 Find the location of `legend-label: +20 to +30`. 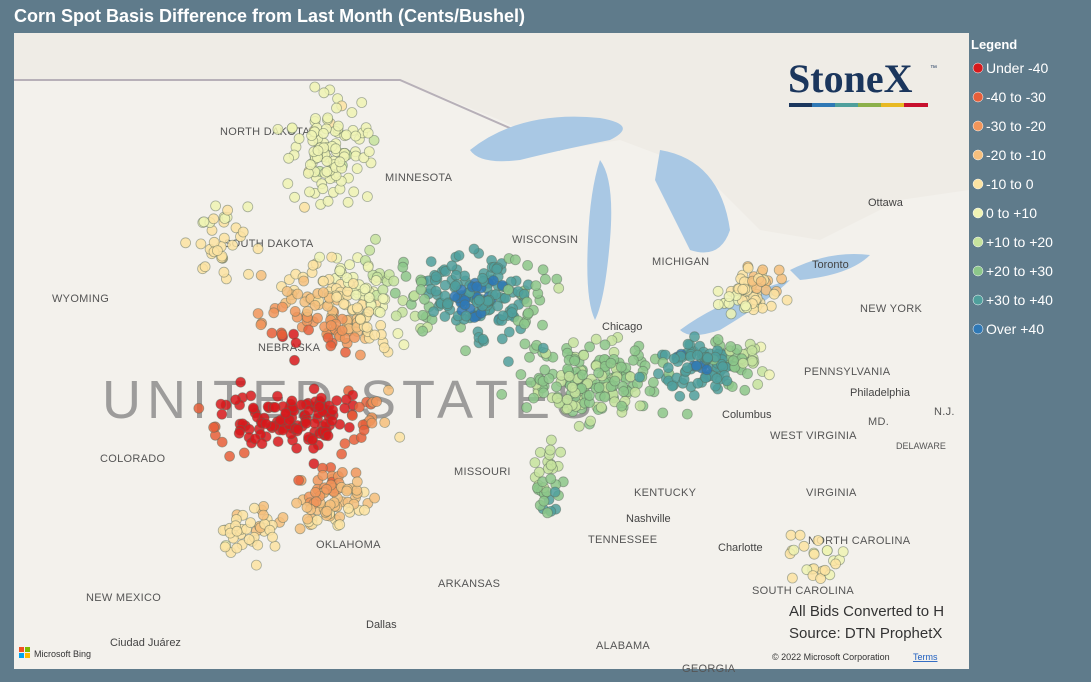

legend-label: +20 to +30 is located at coordinates (1019, 271).